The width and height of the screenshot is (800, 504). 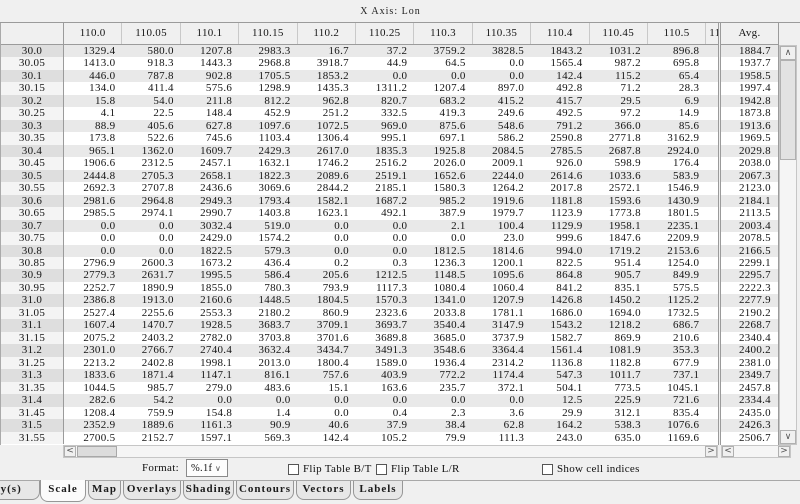 What do you see at coordinates (449, 325) in the screenshot?
I see `cell: 3540.4` at bounding box center [449, 325].